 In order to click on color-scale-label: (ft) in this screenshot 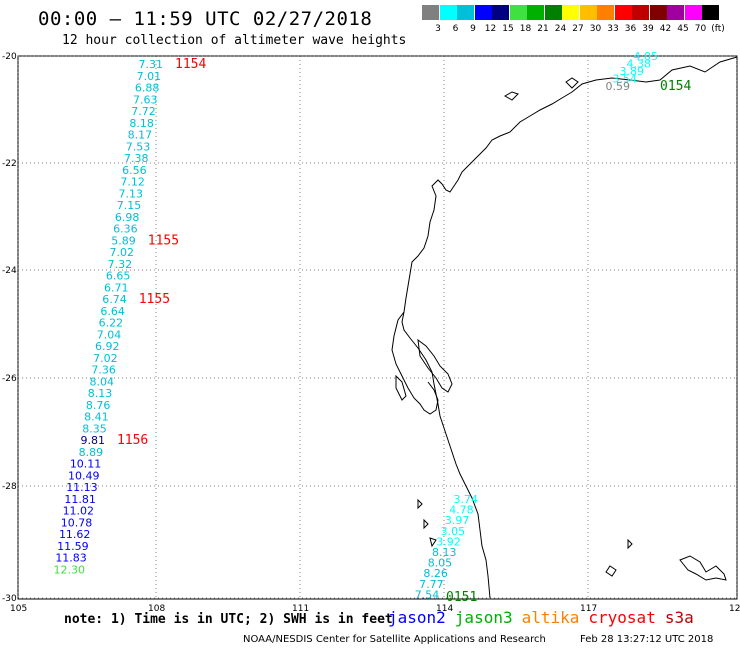, I will do `click(718, 29)`.